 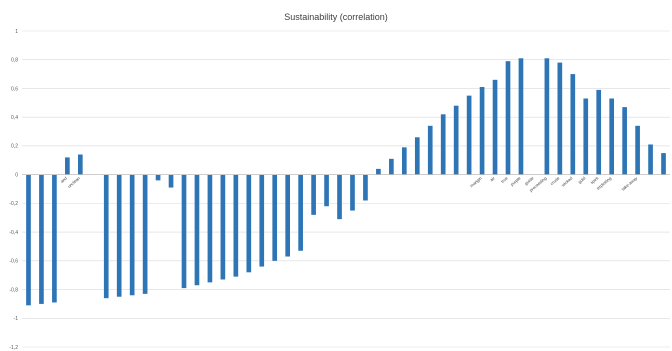 What do you see at coordinates (515, 181) in the screenshot?
I see `x-tick-label: purple` at bounding box center [515, 181].